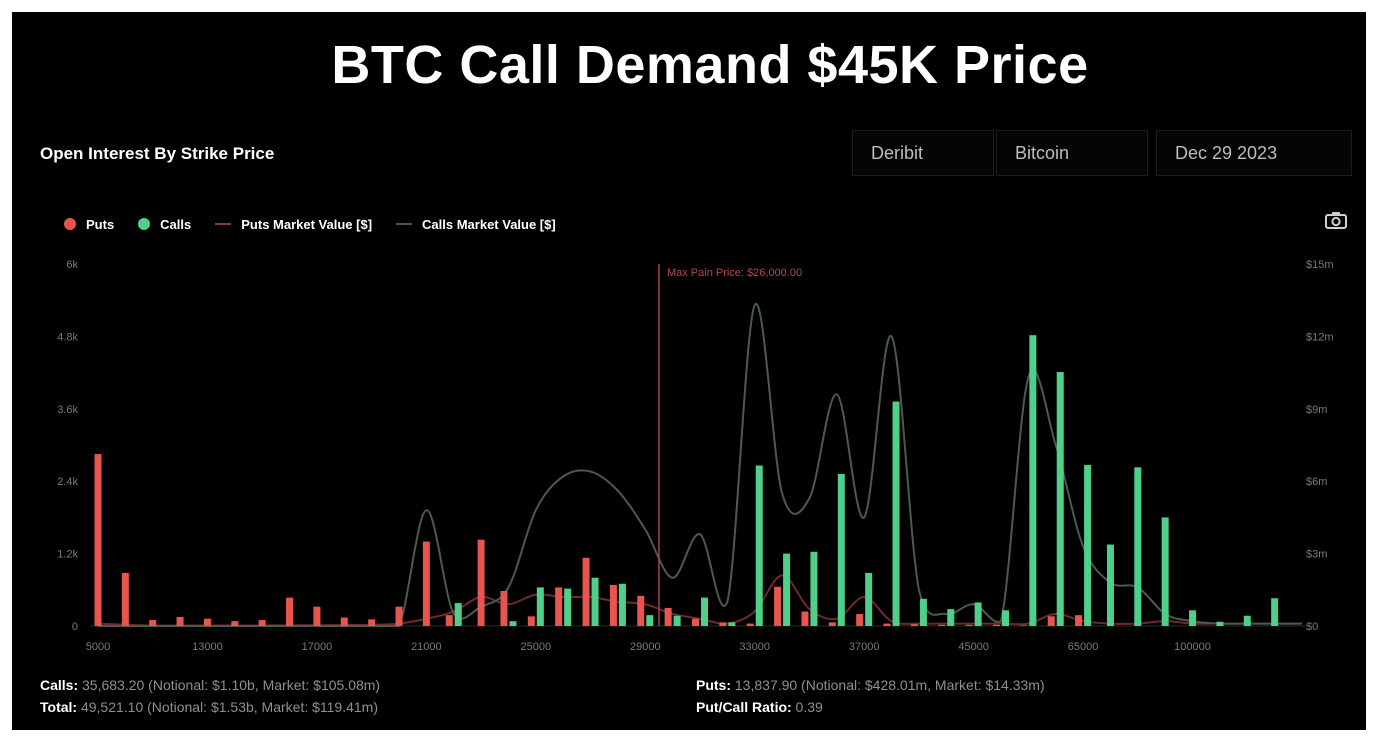 This screenshot has height=740, width=1378. Describe the element at coordinates (59, 707) in the screenshot. I see `total-summary-label: Total:` at that location.